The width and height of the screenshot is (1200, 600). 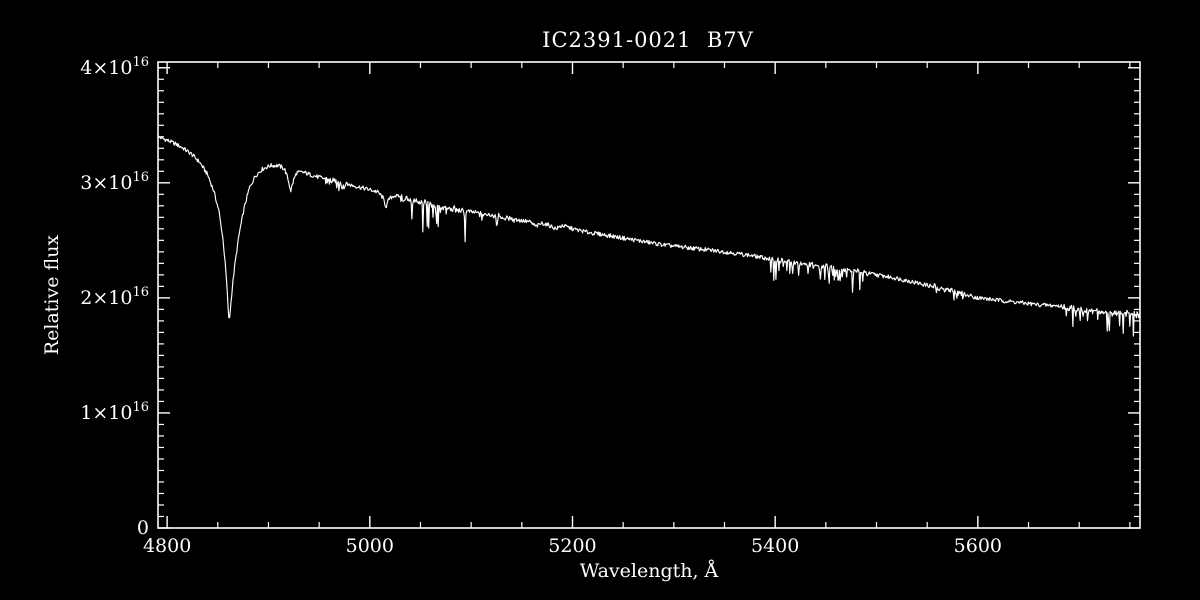 What do you see at coordinates (52, 295) in the screenshot?
I see `y-axis-title: Relative flux` at bounding box center [52, 295].